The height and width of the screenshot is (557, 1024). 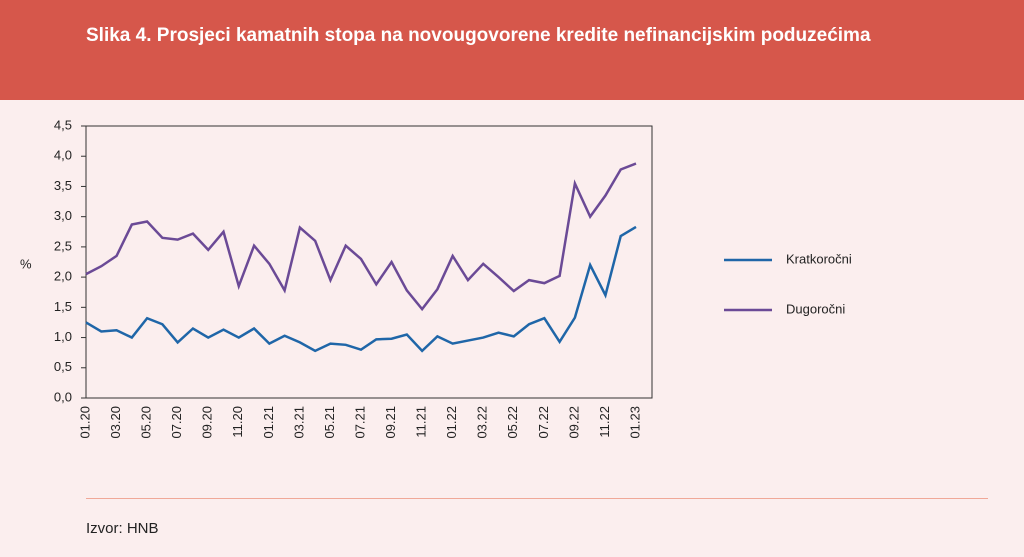 I want to click on y-tick-label: 2,0, so click(x=63, y=276).